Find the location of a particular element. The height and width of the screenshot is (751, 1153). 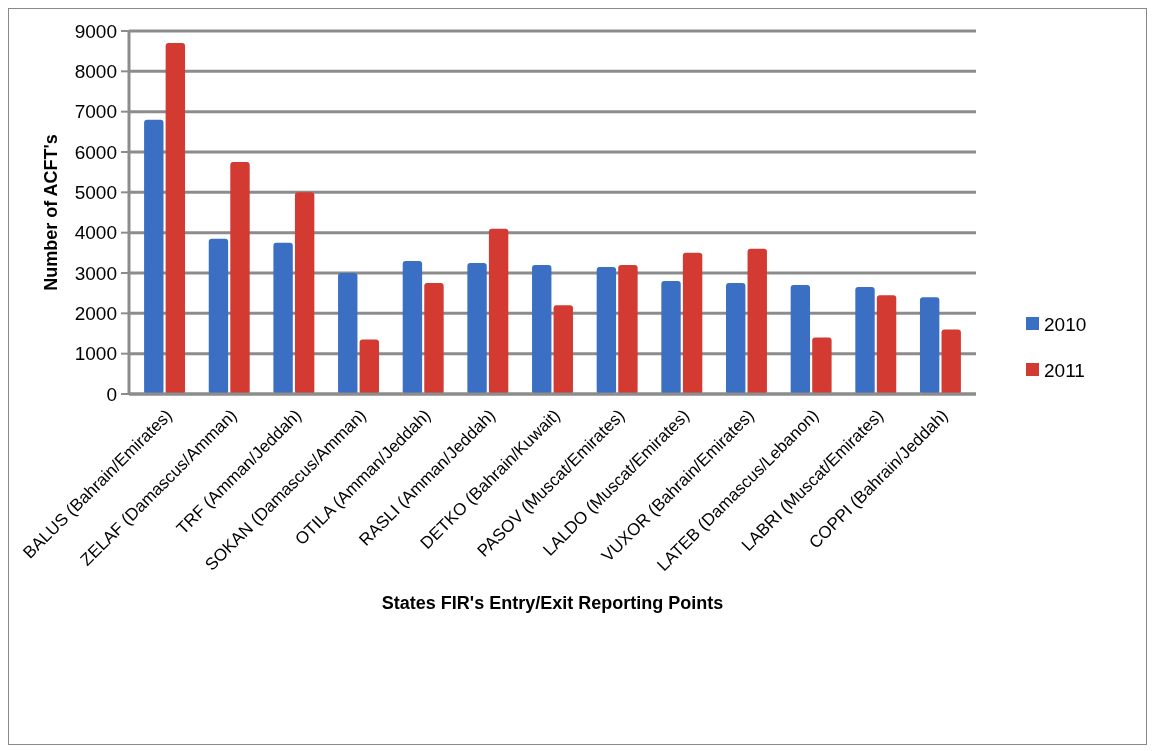

y-tick-label: 8000 is located at coordinates (95, 71).